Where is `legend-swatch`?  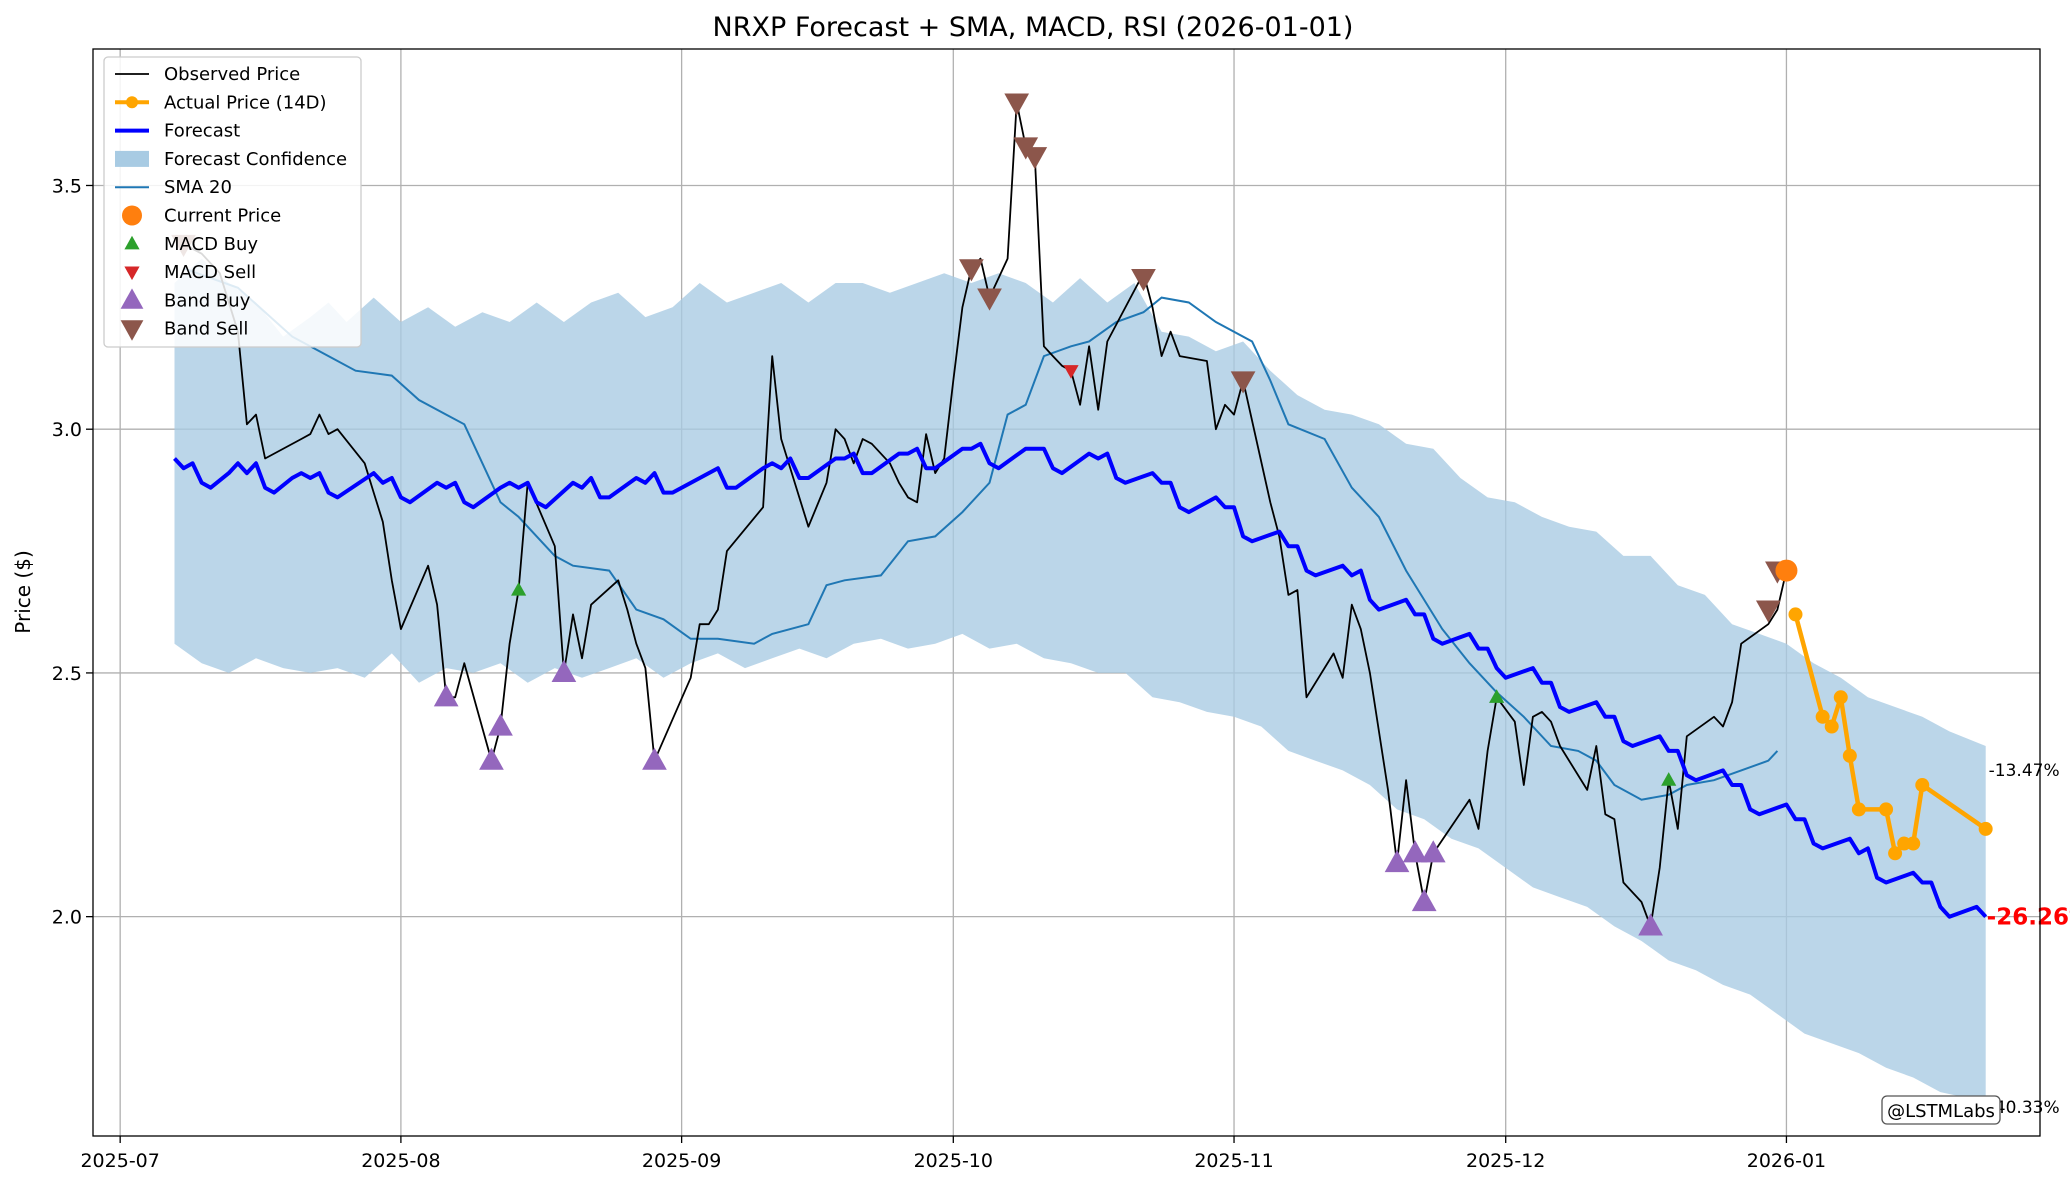 legend-swatch is located at coordinates (132, 158).